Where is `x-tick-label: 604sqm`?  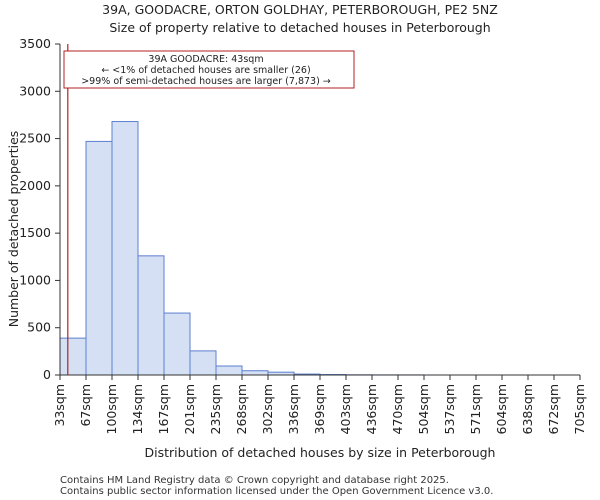 x-tick-label: 604sqm is located at coordinates (501, 409).